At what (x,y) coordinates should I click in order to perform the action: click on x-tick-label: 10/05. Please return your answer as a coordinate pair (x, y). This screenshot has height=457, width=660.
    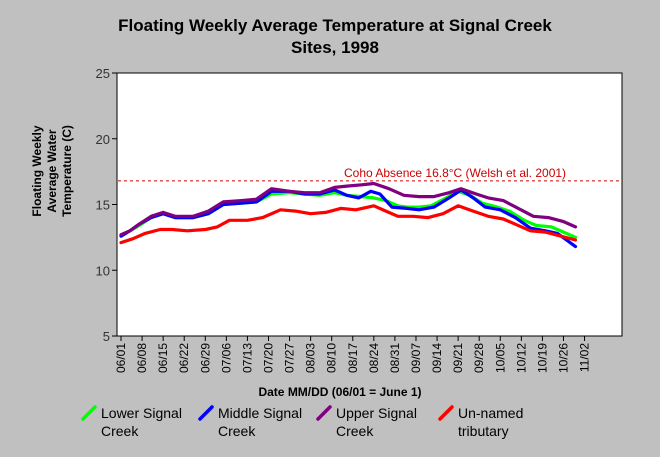
    Looking at the image, I should click on (500, 358).